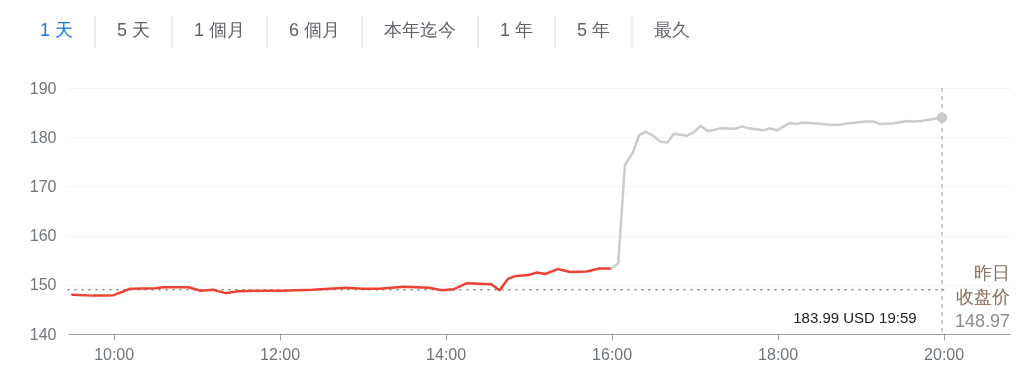  I want to click on x-tick-label: 18:00, so click(778, 354).